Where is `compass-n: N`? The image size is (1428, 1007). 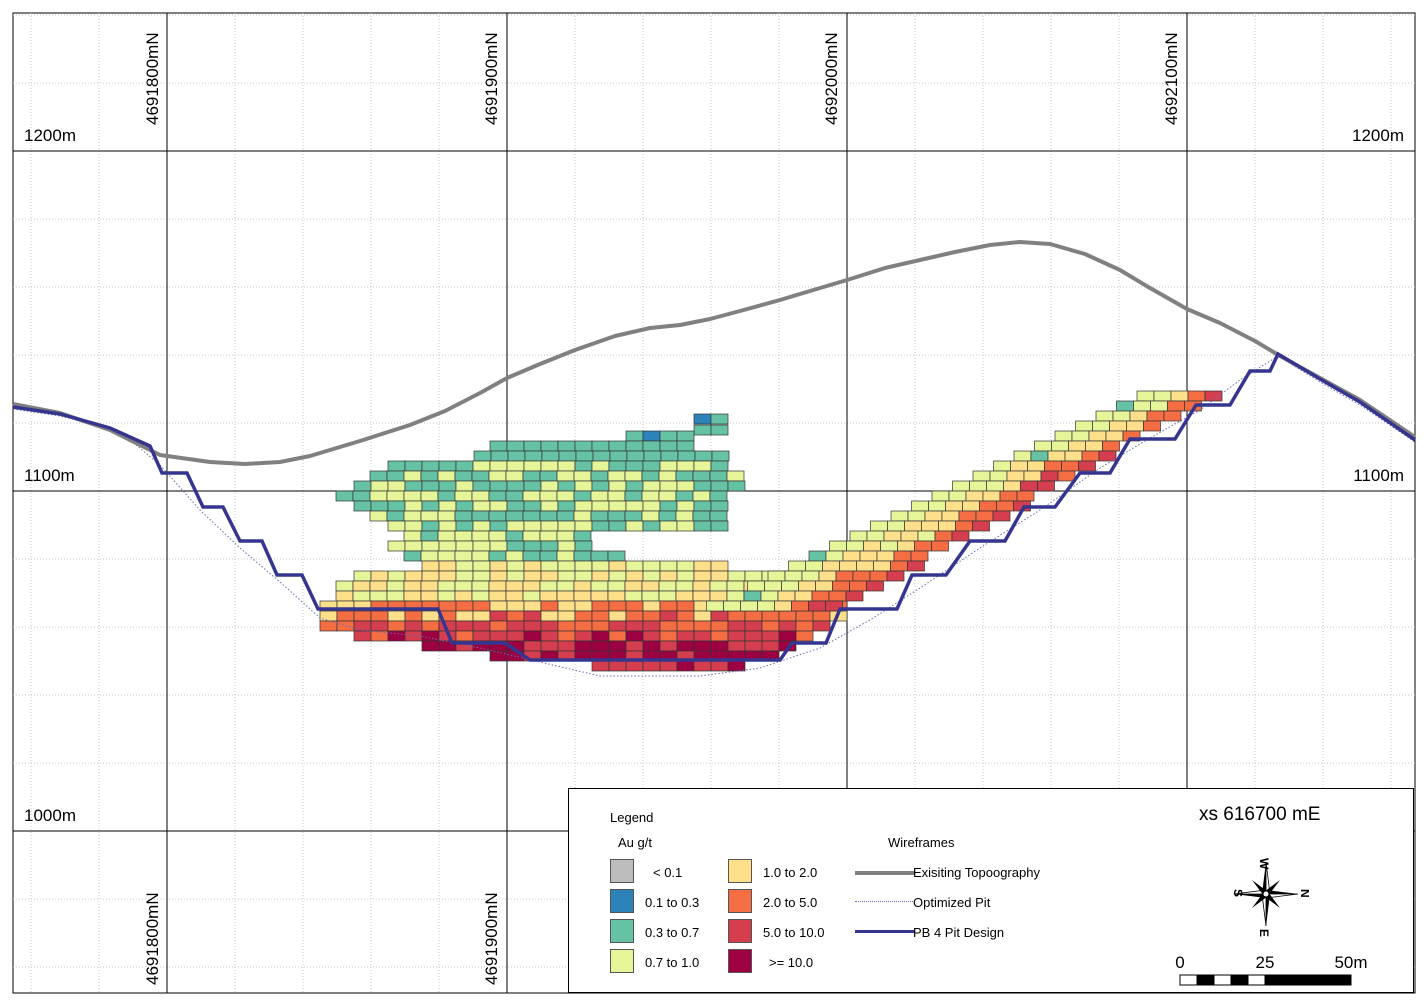
compass-n: N is located at coordinates (1303, 893).